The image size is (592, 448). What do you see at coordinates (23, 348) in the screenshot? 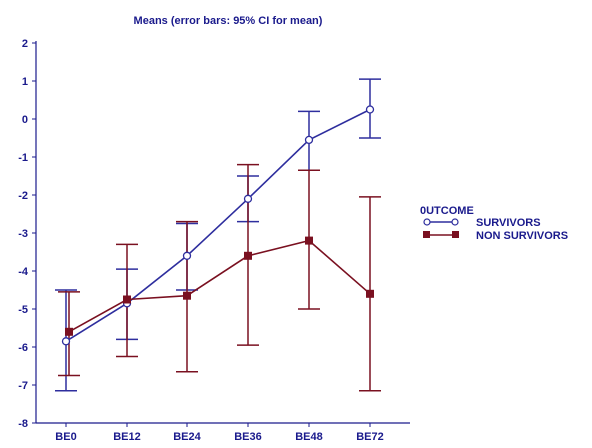
I see `y-tick-label: -6` at bounding box center [23, 348].